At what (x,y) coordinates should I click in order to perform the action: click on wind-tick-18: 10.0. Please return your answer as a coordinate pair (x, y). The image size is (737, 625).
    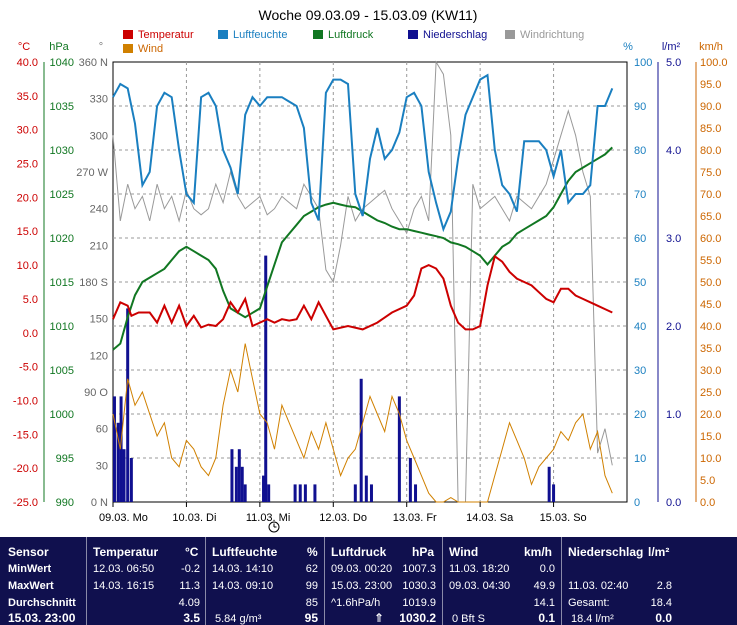
    Looking at the image, I should click on (710, 459).